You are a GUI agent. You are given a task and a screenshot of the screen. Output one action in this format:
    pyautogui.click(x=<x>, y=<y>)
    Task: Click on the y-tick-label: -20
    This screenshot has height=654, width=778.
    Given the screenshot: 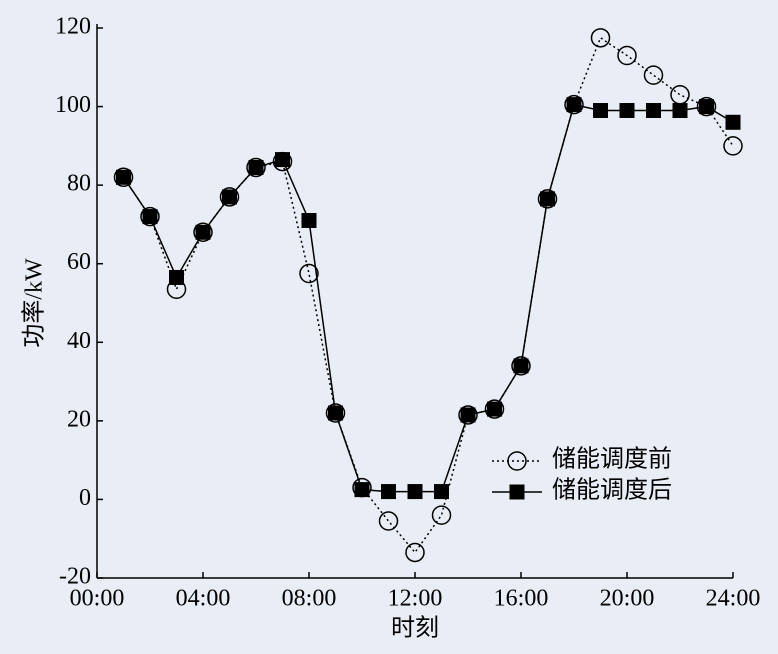 What is the action you would take?
    pyautogui.click(x=75, y=577)
    